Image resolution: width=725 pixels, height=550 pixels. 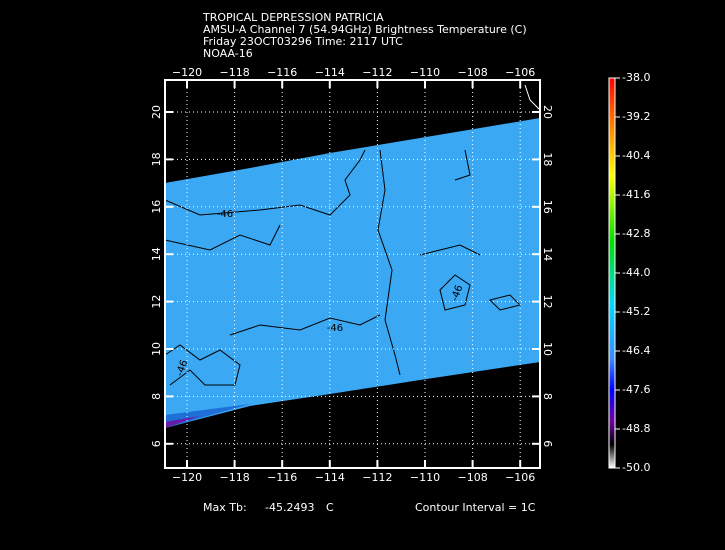 I want to click on lat-label-left: 12, so click(x=156, y=302).